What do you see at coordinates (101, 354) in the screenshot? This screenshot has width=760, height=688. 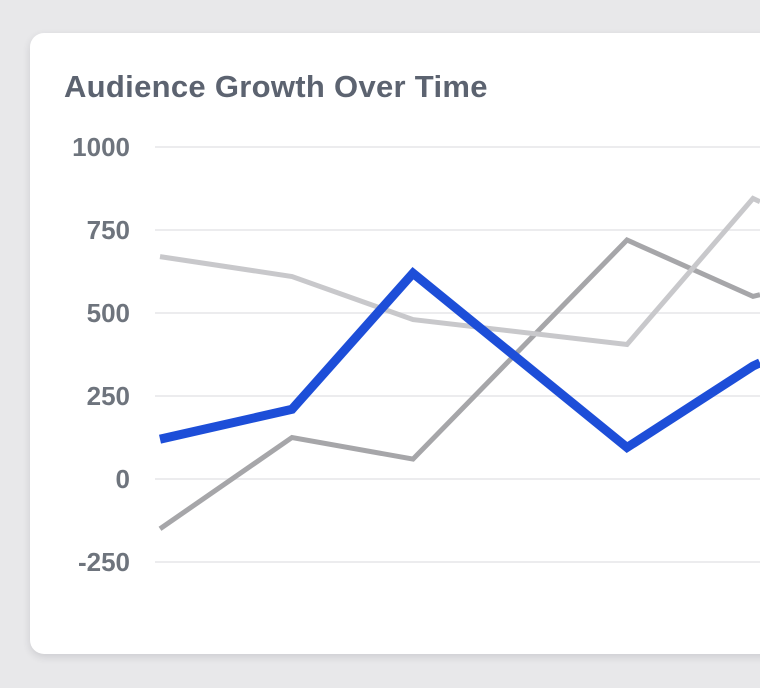 I see `y-axis-labels-group: 1000 750 500 250 0 -250` at bounding box center [101, 354].